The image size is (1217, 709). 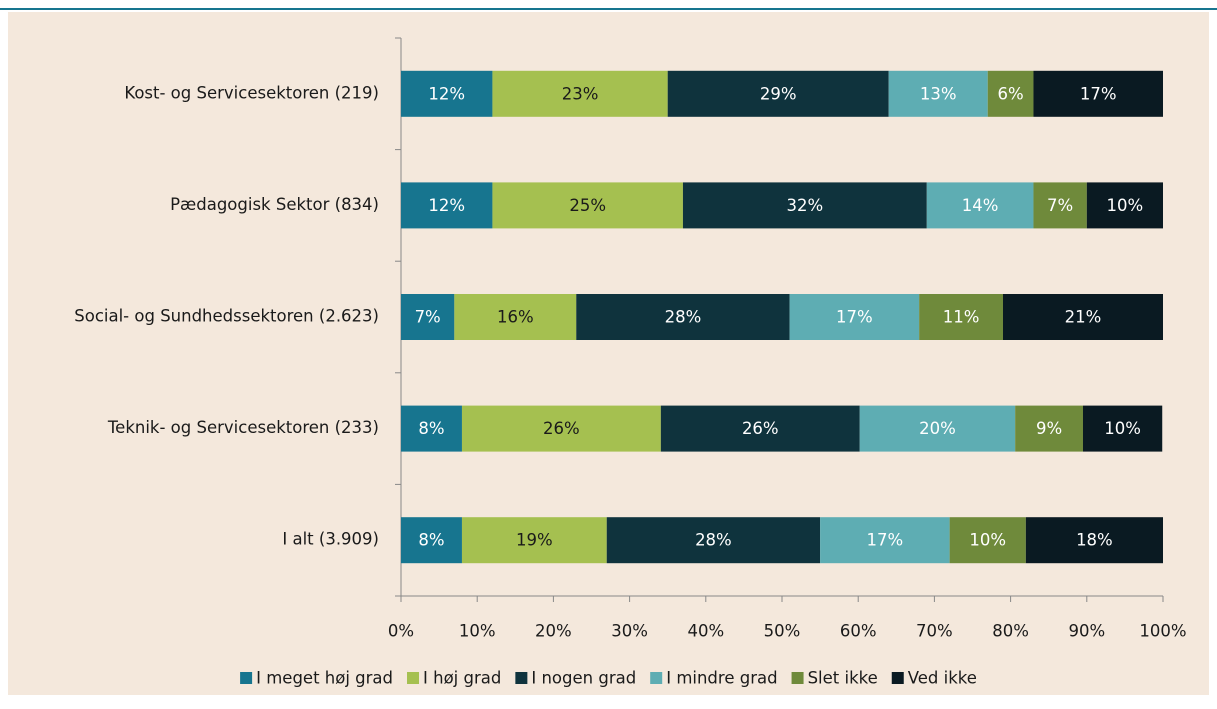 What do you see at coordinates (477, 631) in the screenshot?
I see `x-tick-label: 10%` at bounding box center [477, 631].